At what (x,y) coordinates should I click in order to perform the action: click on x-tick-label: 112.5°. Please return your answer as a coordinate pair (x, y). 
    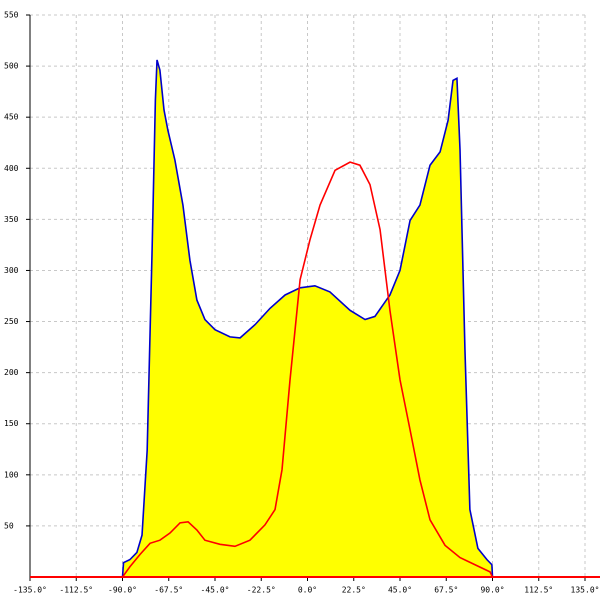
    Looking at the image, I should click on (538, 590).